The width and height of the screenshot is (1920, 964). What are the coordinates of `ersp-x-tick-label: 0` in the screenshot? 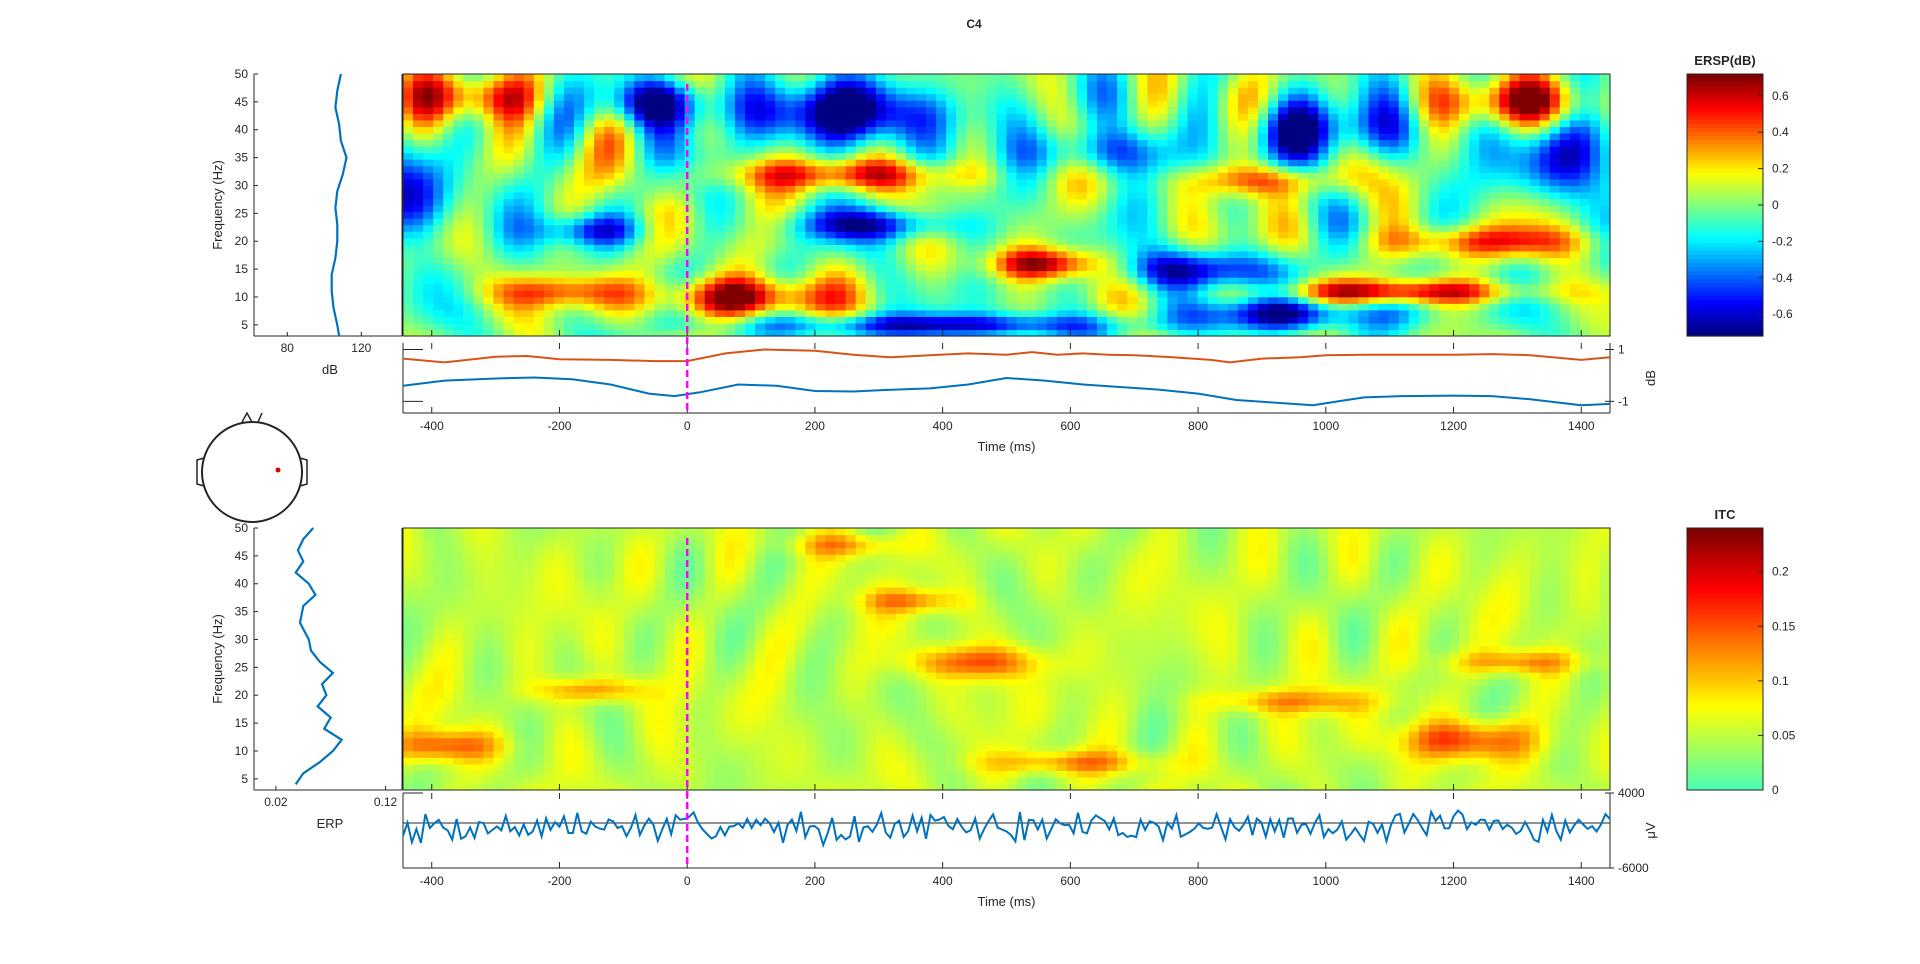 It's located at (687, 426).